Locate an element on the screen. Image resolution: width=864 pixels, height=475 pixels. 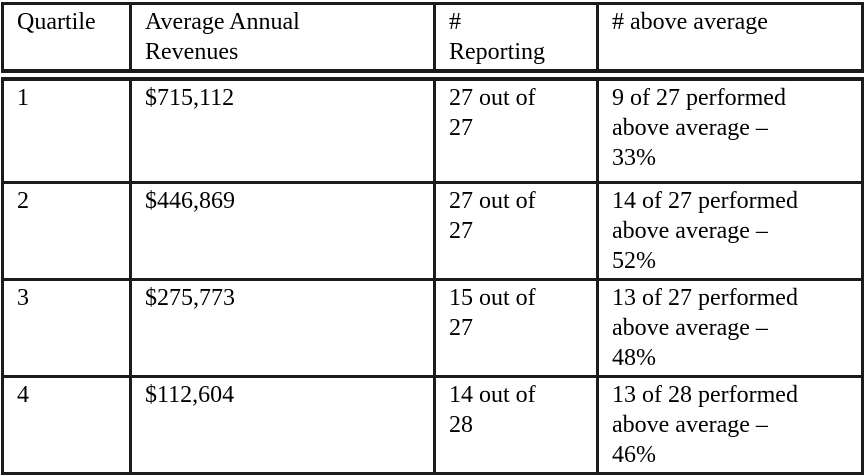
cell-quartile: 4 is located at coordinates (66, 425).